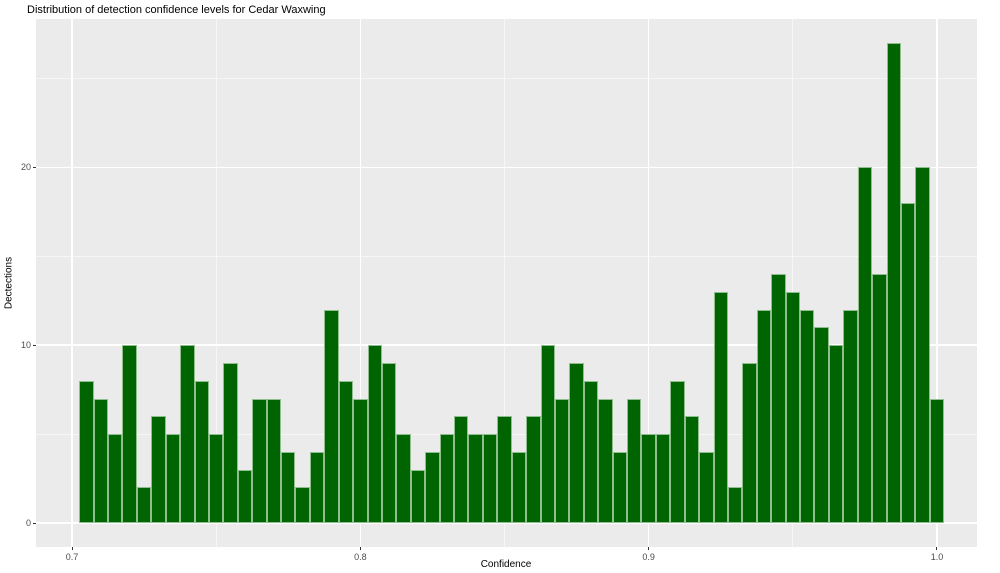  What do you see at coordinates (648, 557) in the screenshot?
I see `x-tick-label: 0.9` at bounding box center [648, 557].